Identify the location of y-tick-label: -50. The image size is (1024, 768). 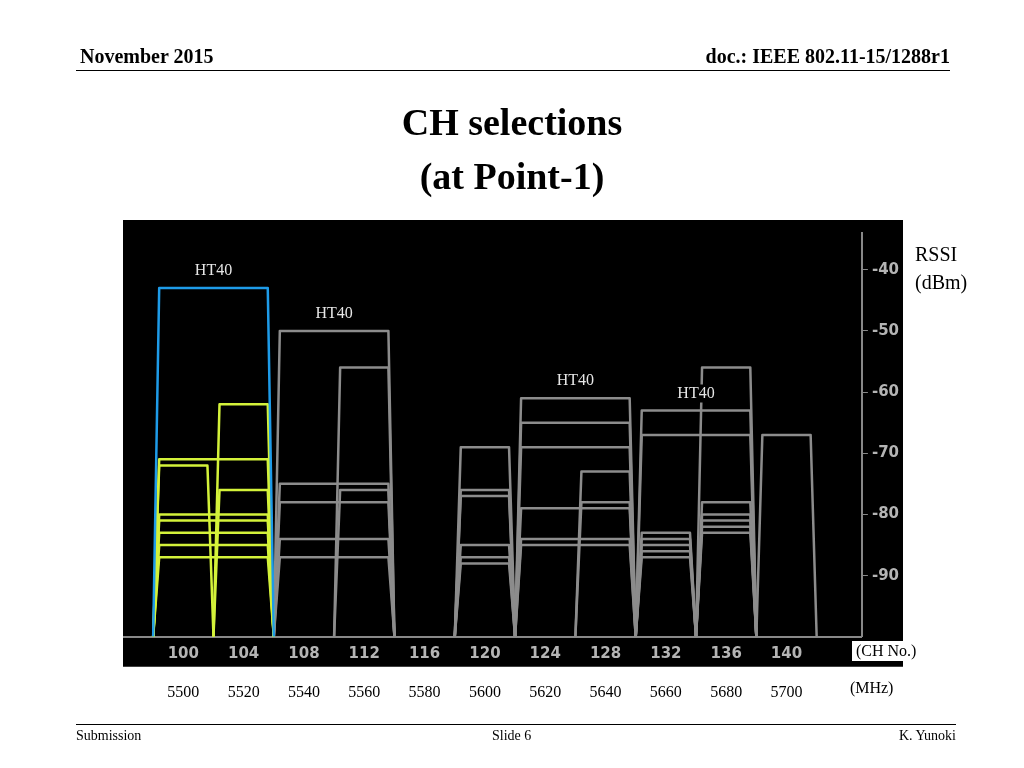
(885, 329).